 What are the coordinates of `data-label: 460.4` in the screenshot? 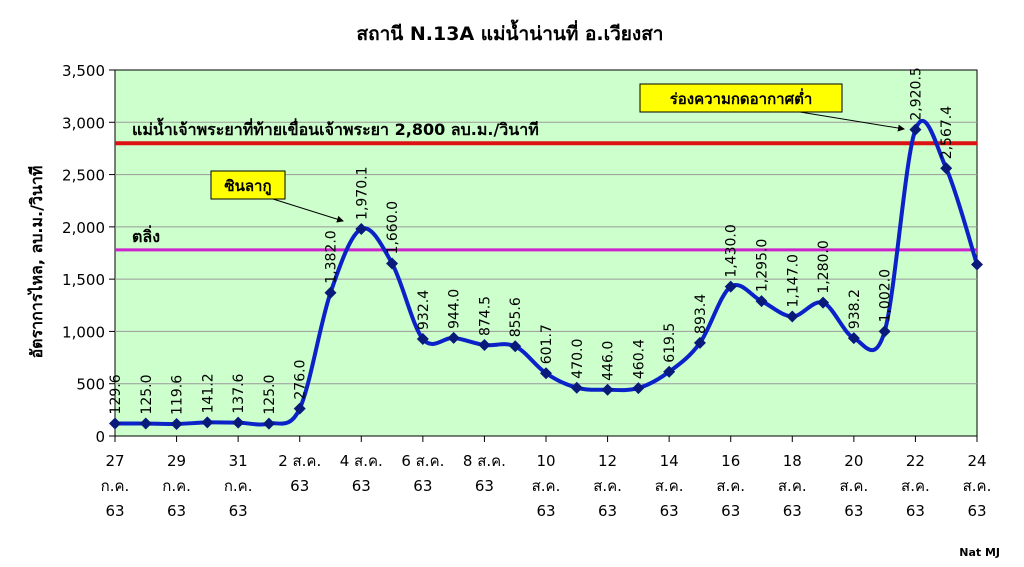 It's located at (639, 359).